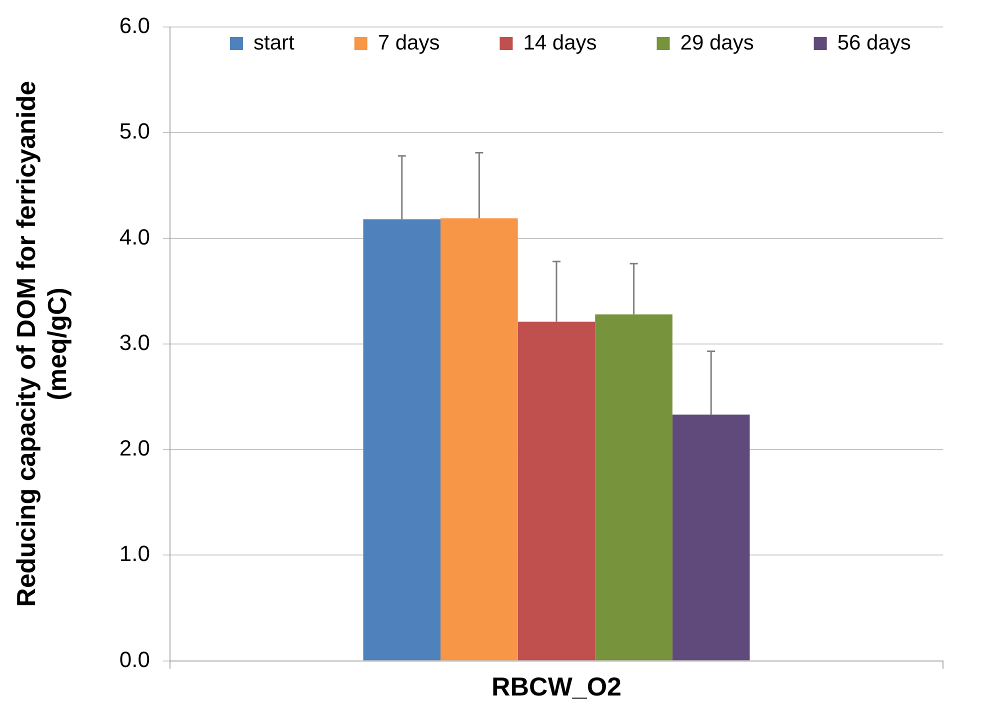  Describe the element at coordinates (41, 343) in the screenshot. I see `y-axis-title: Reducing capacity of DOM for ferricyanide (meq/gC)` at that location.